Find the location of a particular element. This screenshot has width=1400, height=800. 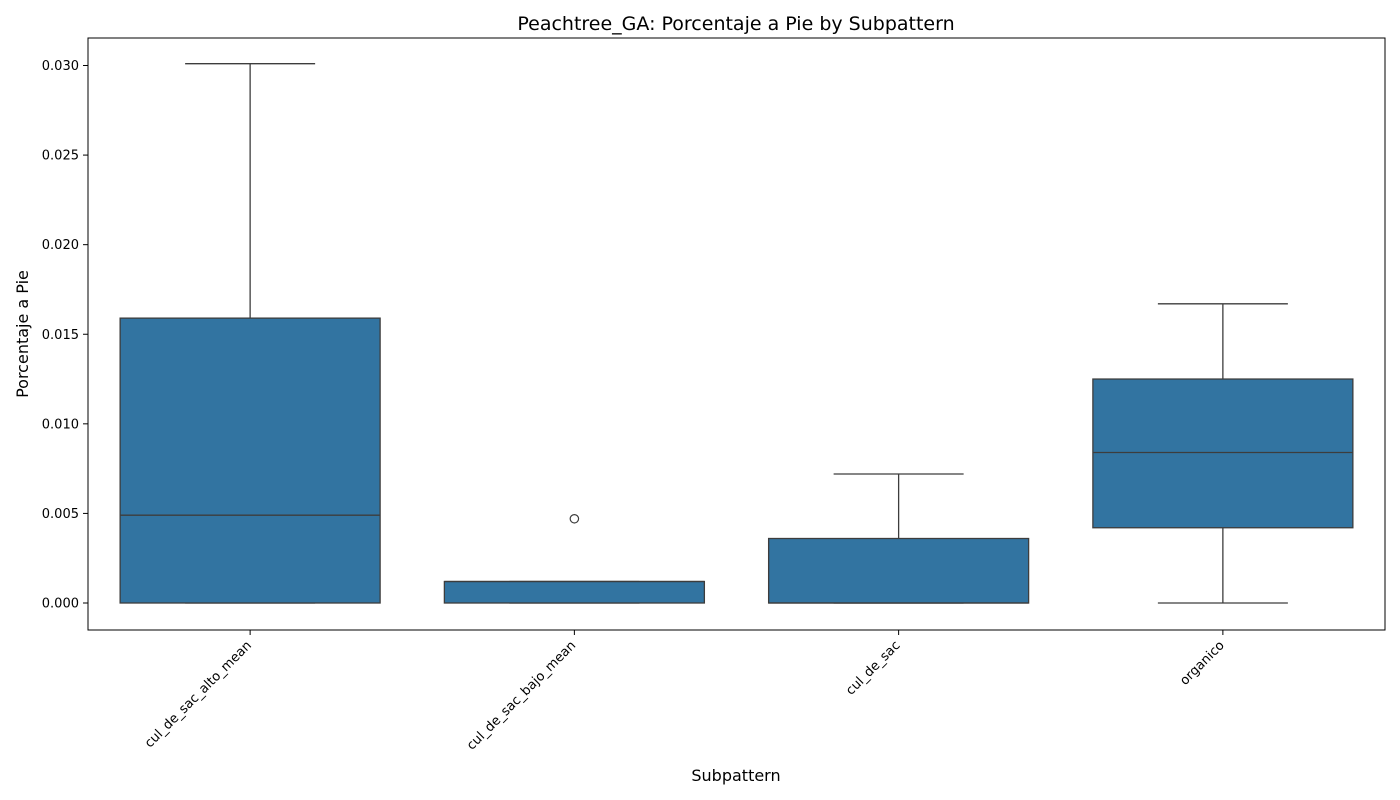

y-tick-label: 0.005 is located at coordinates (60, 514).